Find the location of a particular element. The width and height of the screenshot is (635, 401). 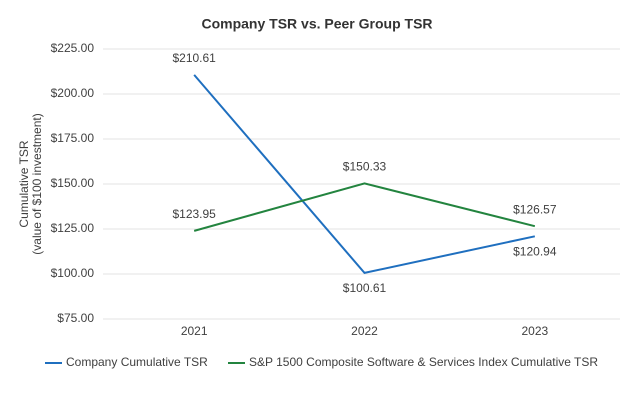

y-tick-label: $175.00 is located at coordinates (73, 138).